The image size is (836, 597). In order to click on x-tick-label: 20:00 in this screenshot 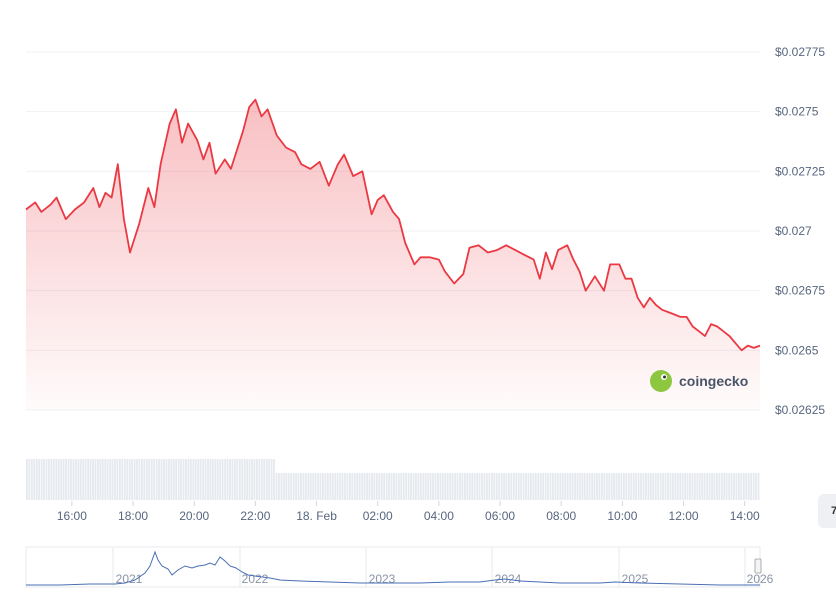, I will do `click(194, 516)`.